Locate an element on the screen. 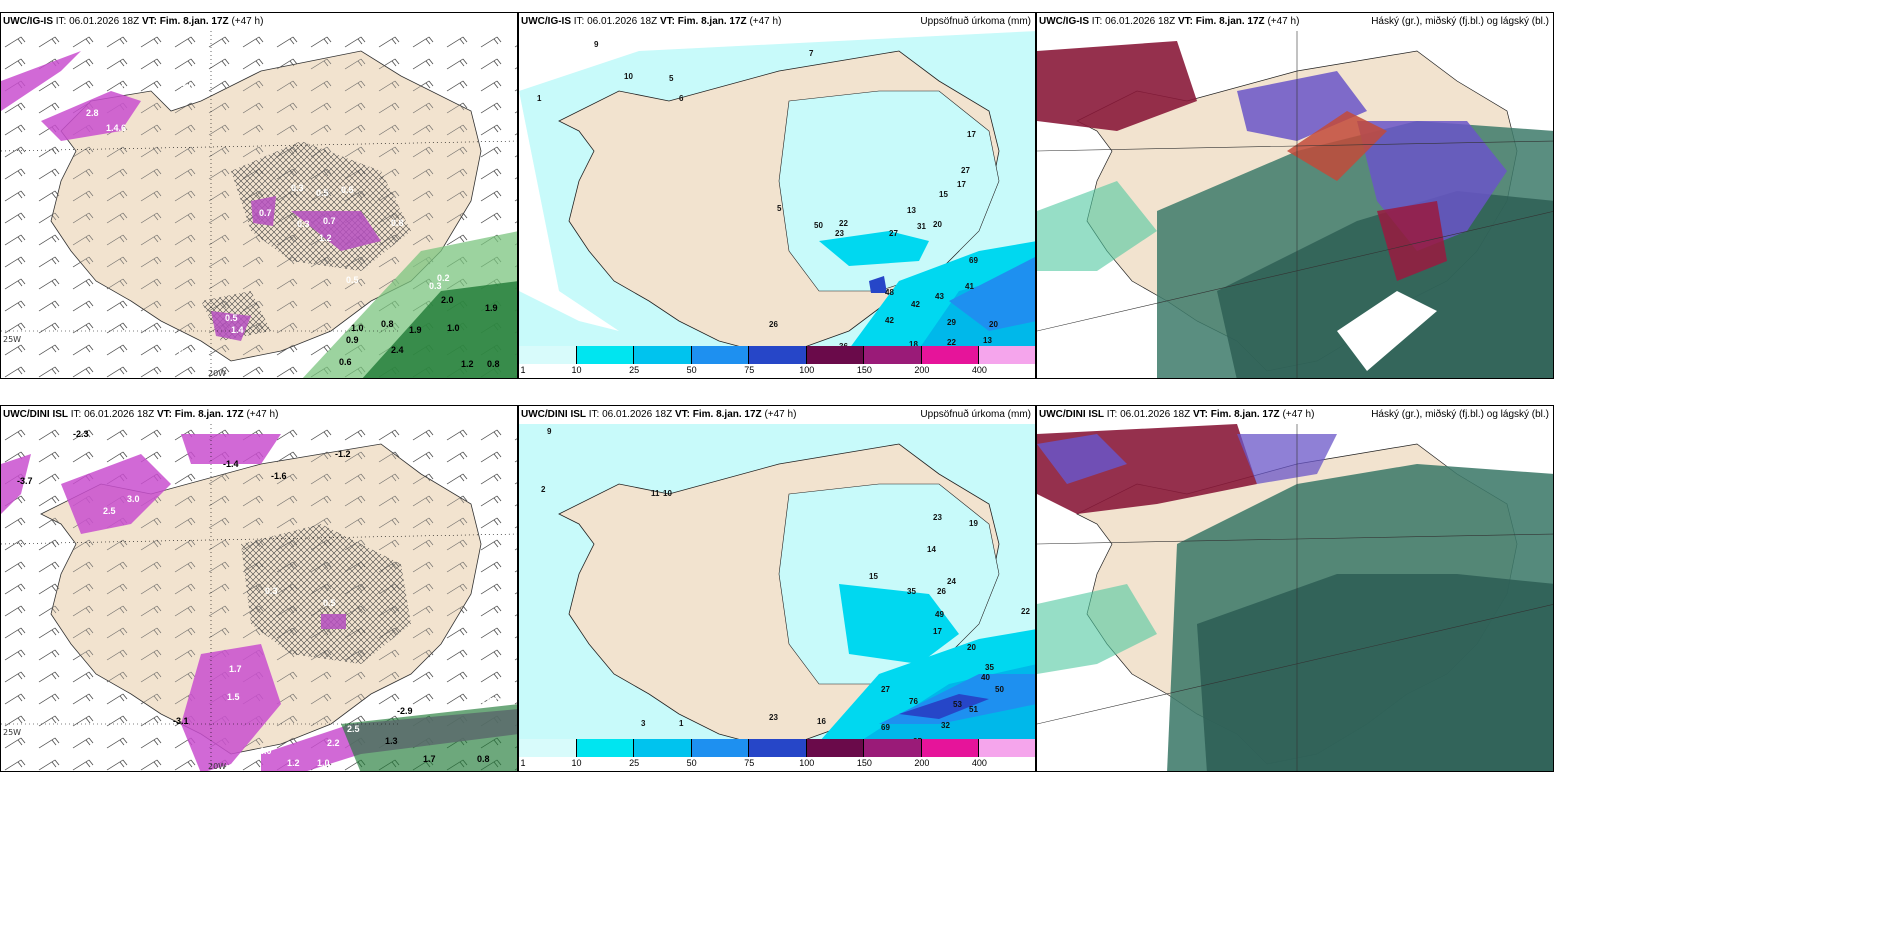  svg-text: 50 is located at coordinates (818, 225).